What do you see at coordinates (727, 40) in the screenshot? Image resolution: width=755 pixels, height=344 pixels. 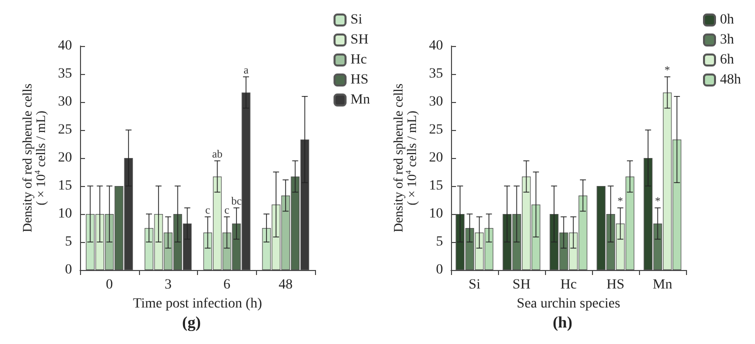 I see `legend-label: 3h` at bounding box center [727, 40].